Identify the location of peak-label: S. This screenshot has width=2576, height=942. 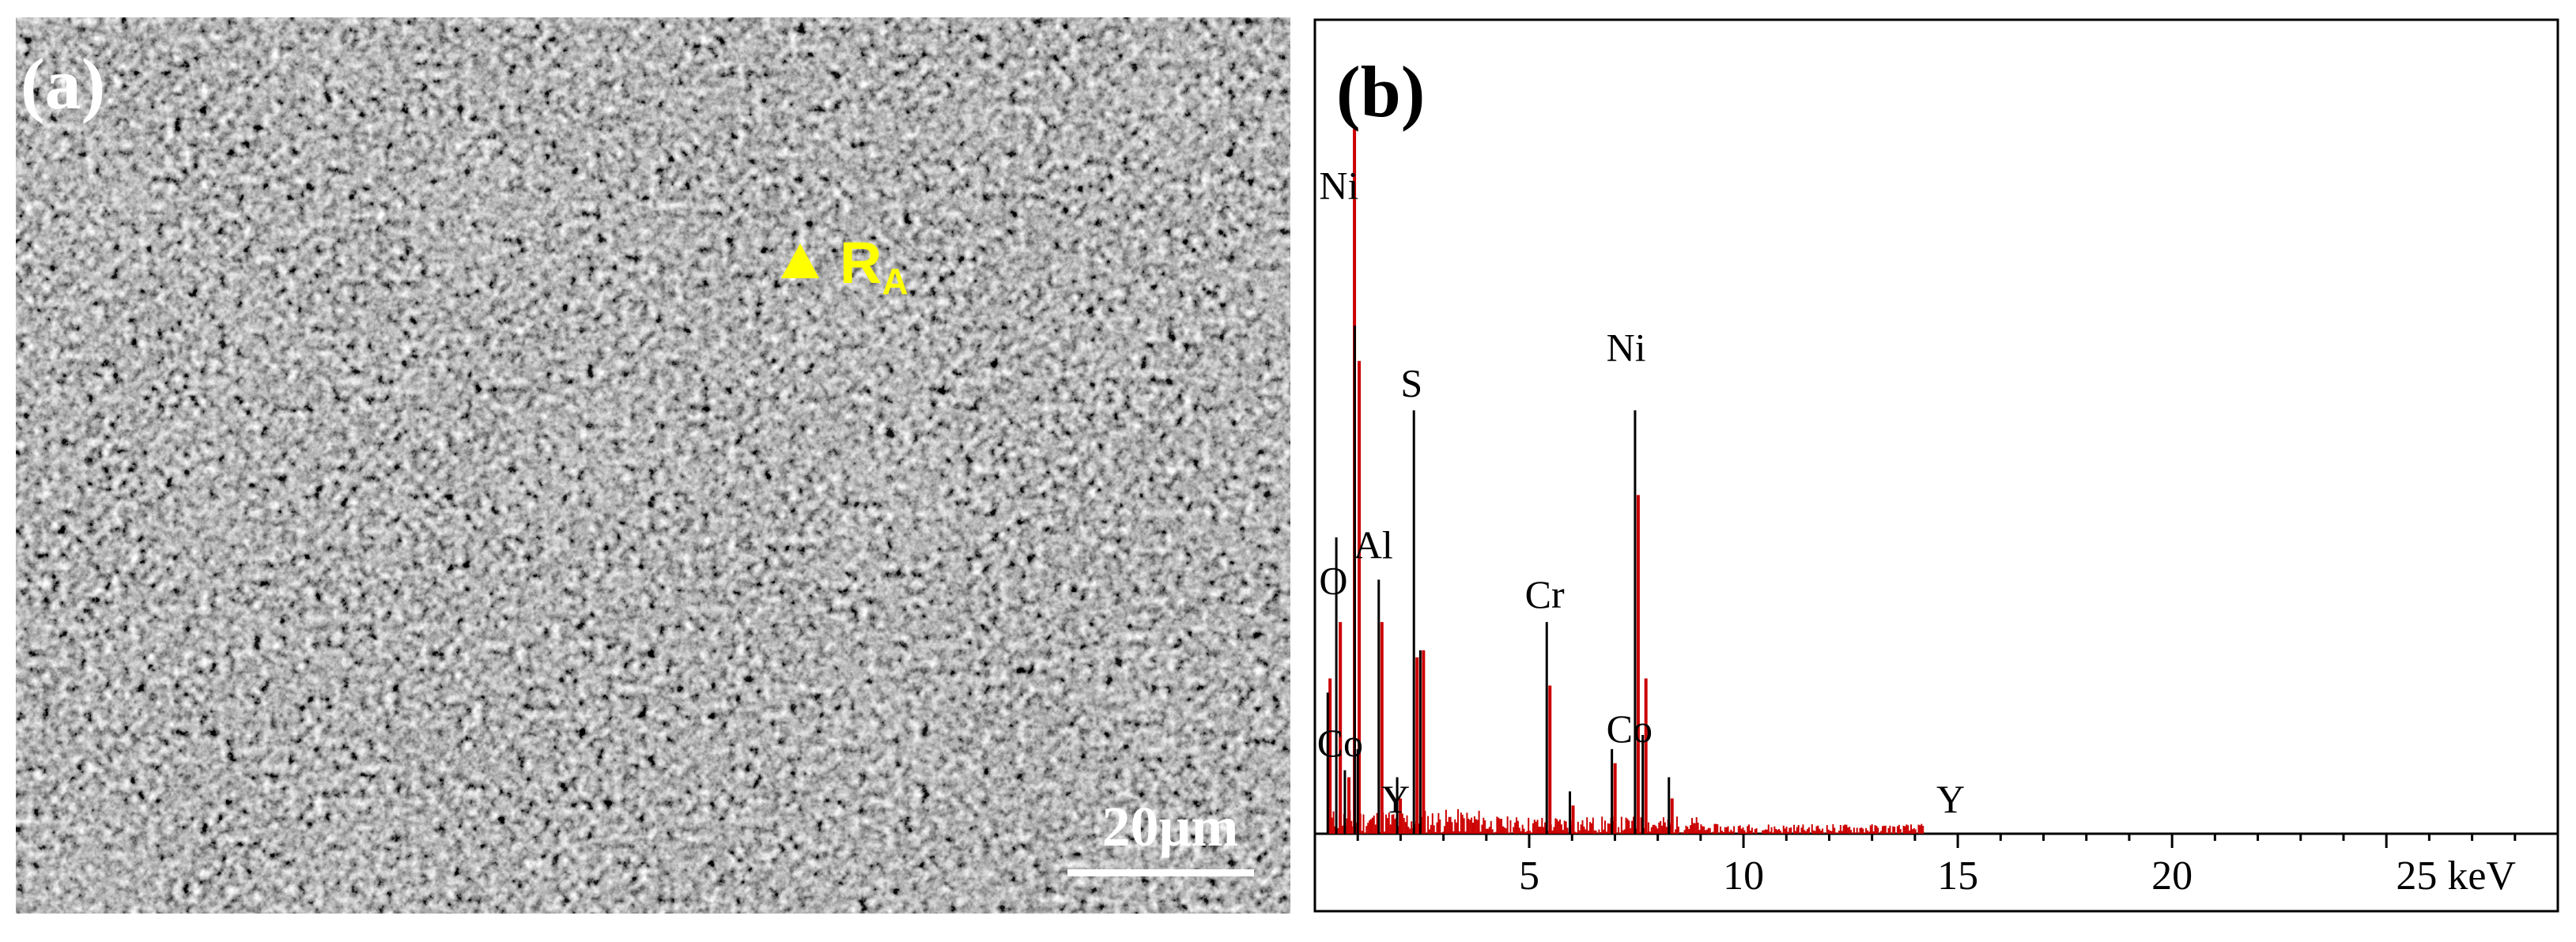
(1411, 382).